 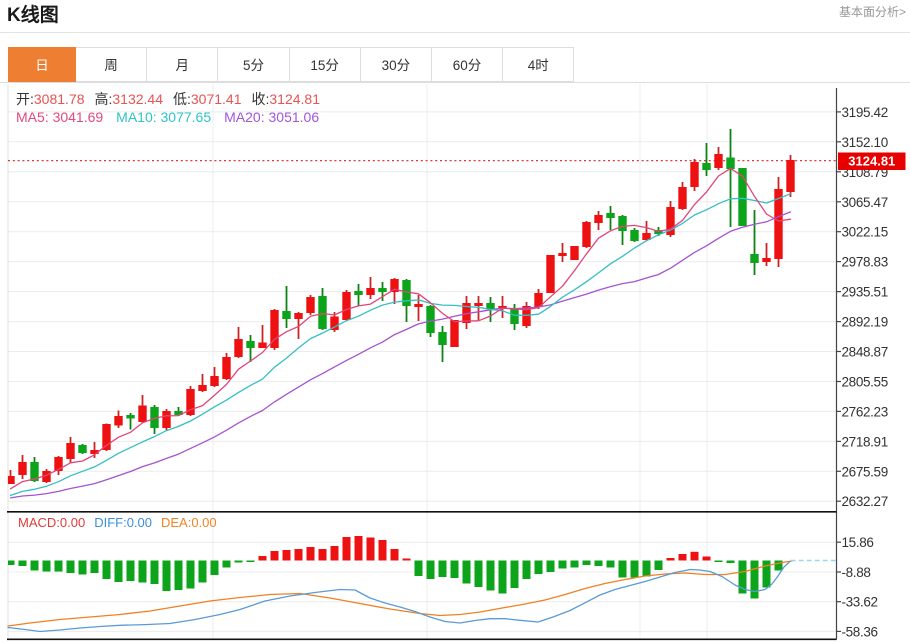 What do you see at coordinates (865, 232) in the screenshot?
I see `svg-text: 3022.15` at bounding box center [865, 232].